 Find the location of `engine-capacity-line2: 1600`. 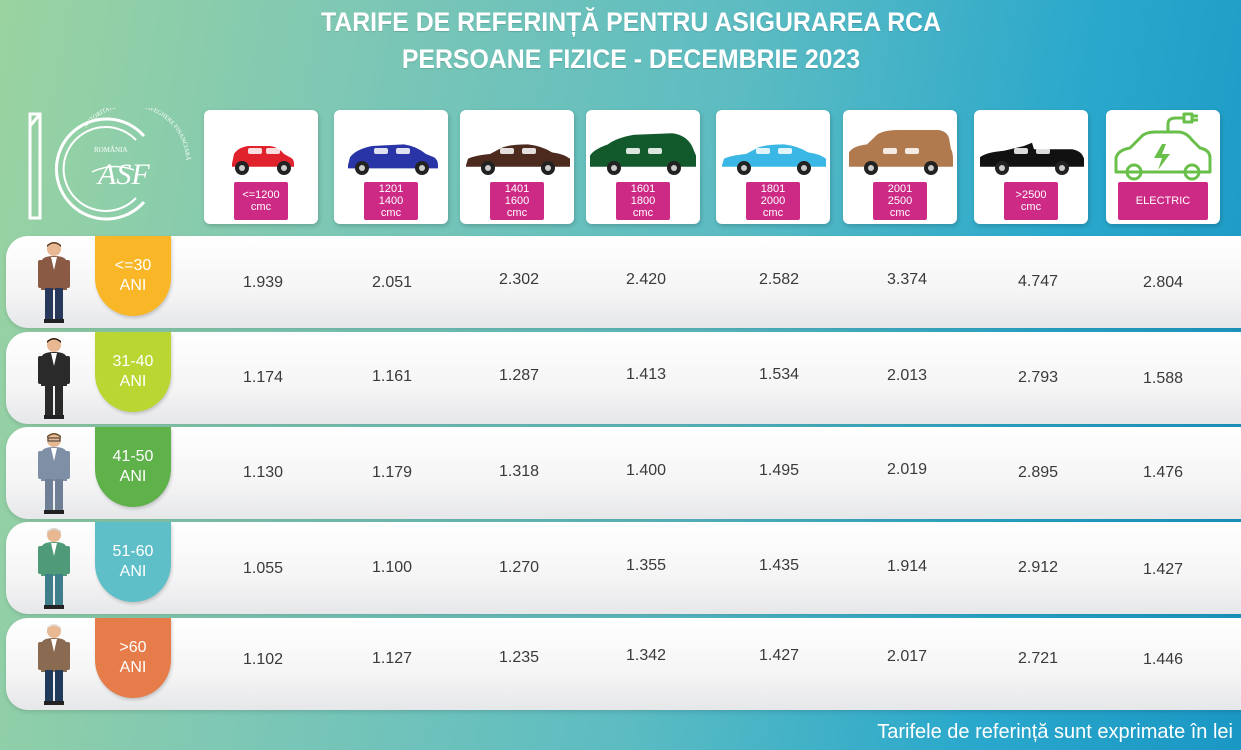

engine-capacity-line2: 1600 is located at coordinates (517, 201).